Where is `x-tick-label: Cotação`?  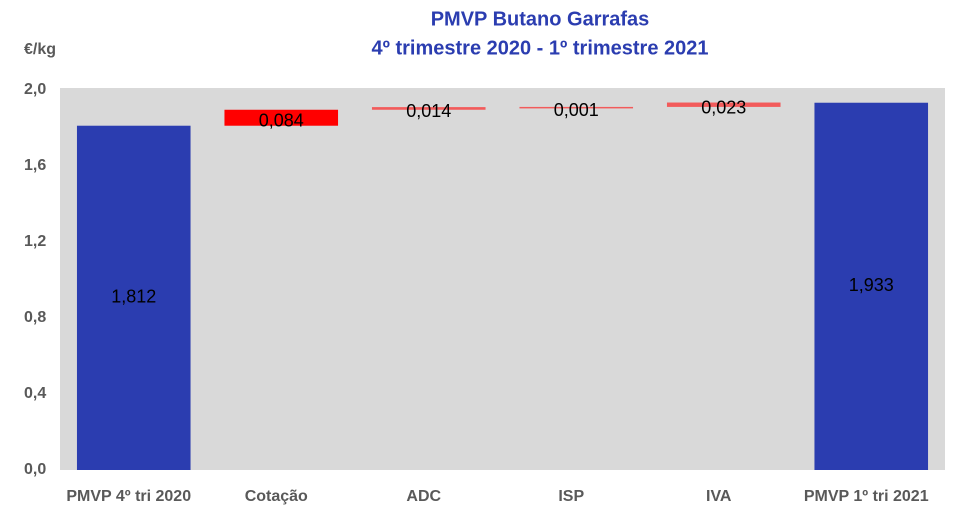
x-tick-label: Cotação is located at coordinates (276, 496).